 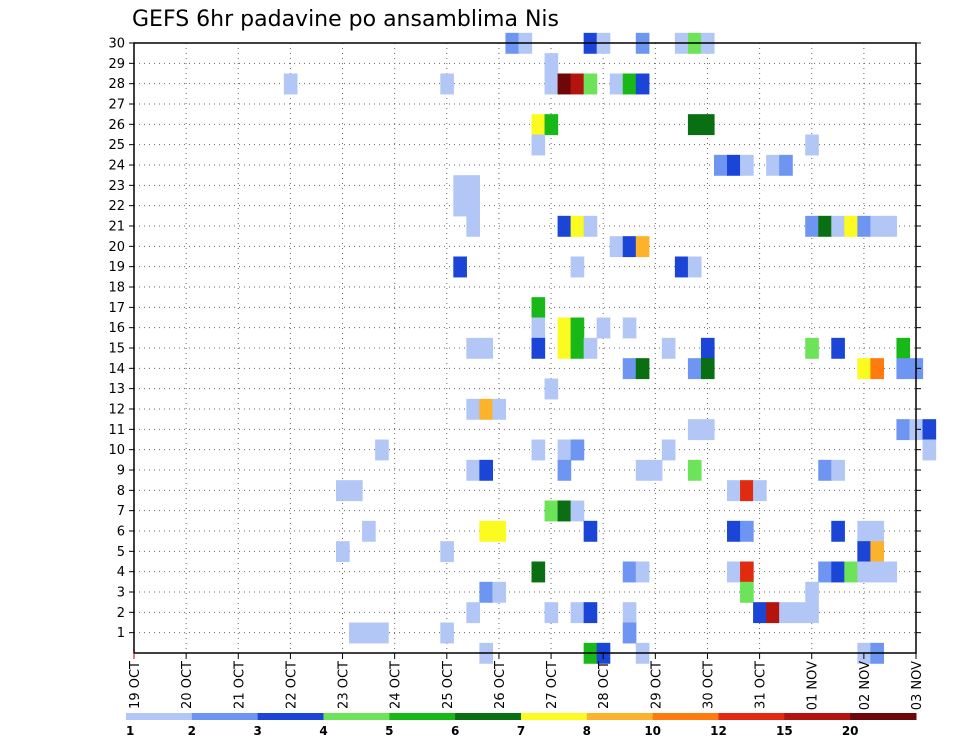 I want to click on y-tick-label: 1, so click(x=121, y=633).